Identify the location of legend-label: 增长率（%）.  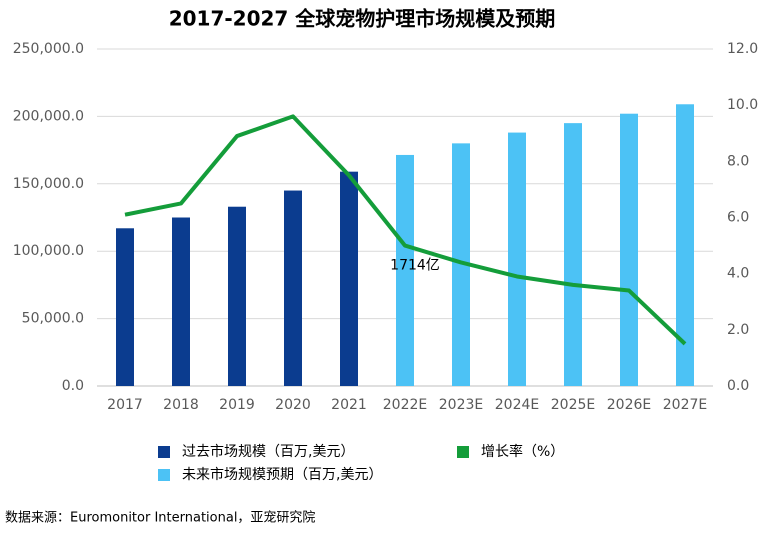
(522, 451).